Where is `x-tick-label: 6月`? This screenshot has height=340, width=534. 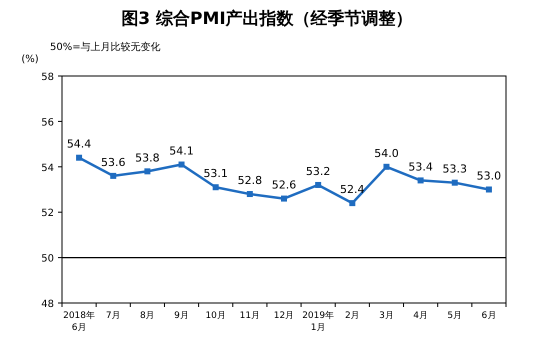
x-tick-label: 6月 is located at coordinates (489, 316).